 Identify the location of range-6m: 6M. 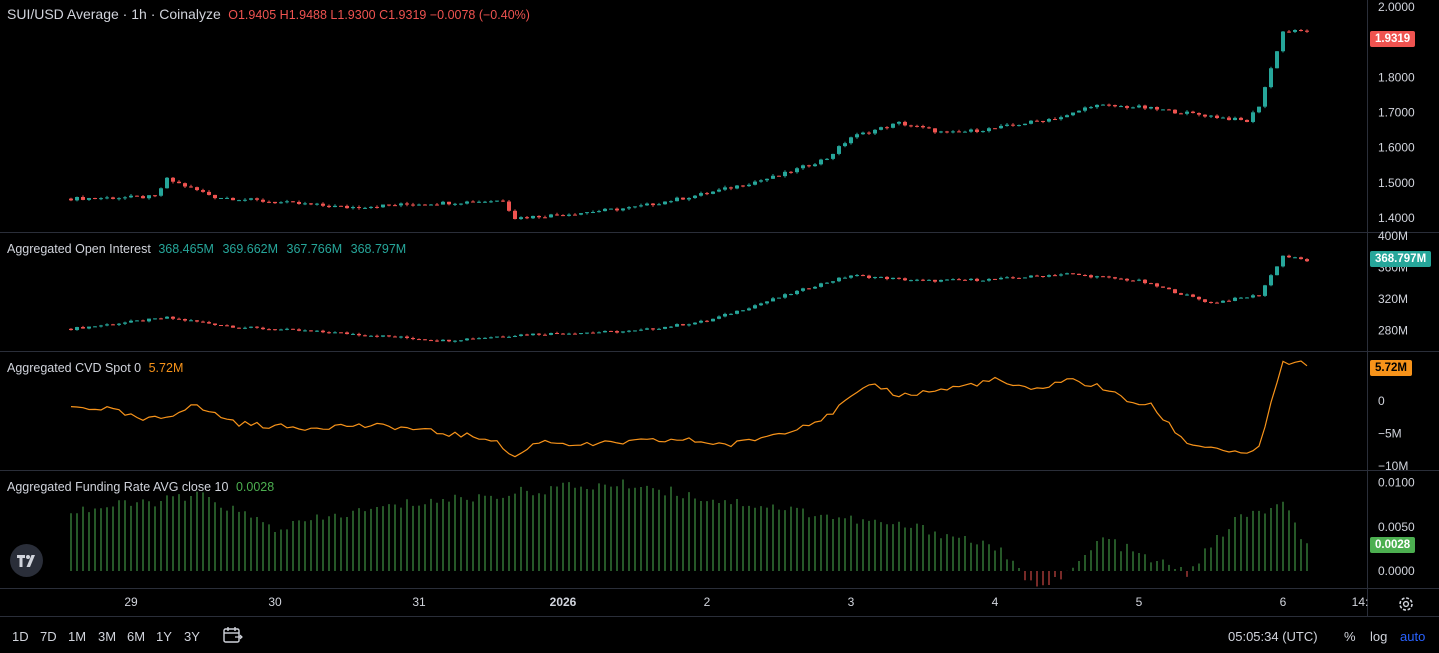
(136, 636).